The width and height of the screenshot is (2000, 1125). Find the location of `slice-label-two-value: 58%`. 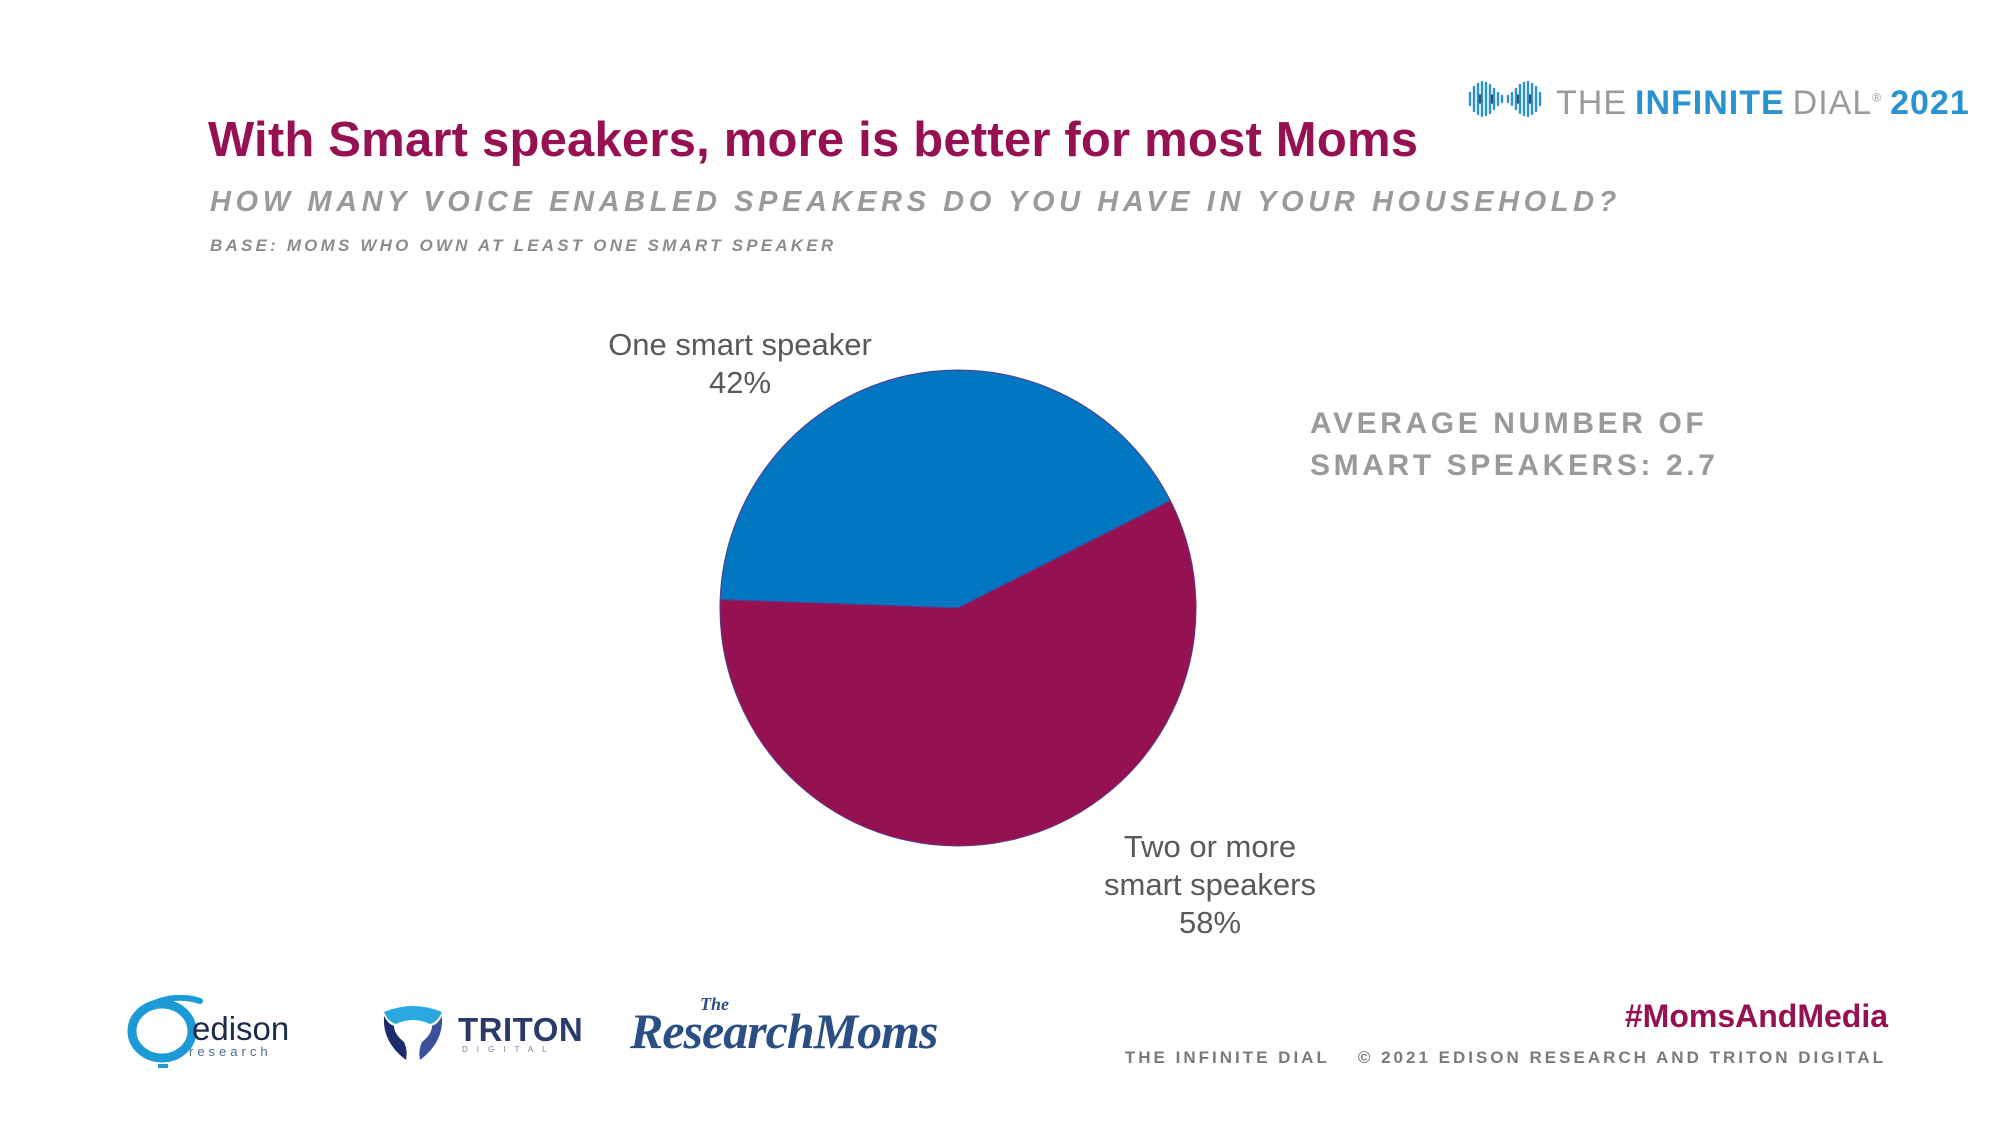

slice-label-two-value: 58% is located at coordinates (1210, 922).